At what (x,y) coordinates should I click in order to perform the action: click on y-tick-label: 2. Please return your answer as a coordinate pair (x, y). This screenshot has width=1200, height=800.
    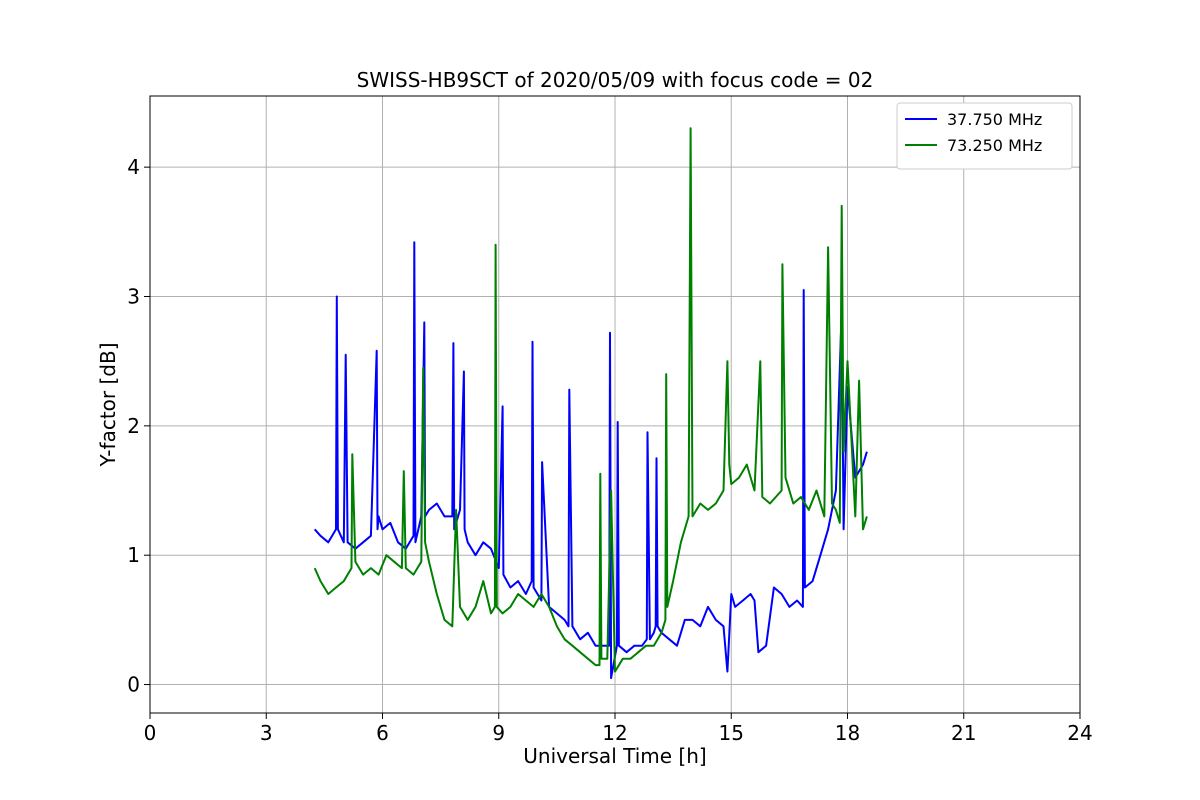
    Looking at the image, I should click on (133, 426).